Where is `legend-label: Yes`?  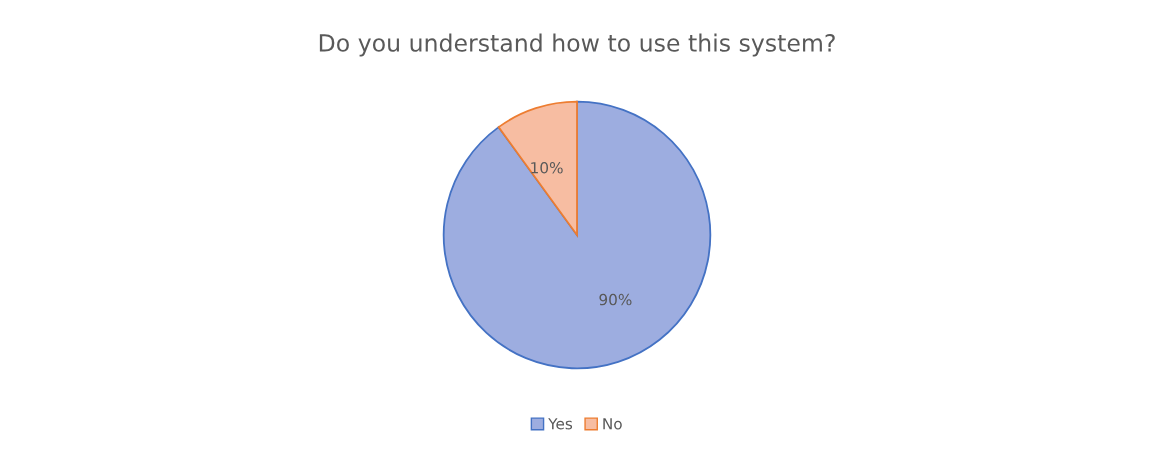
legend-label: Yes is located at coordinates (560, 424).